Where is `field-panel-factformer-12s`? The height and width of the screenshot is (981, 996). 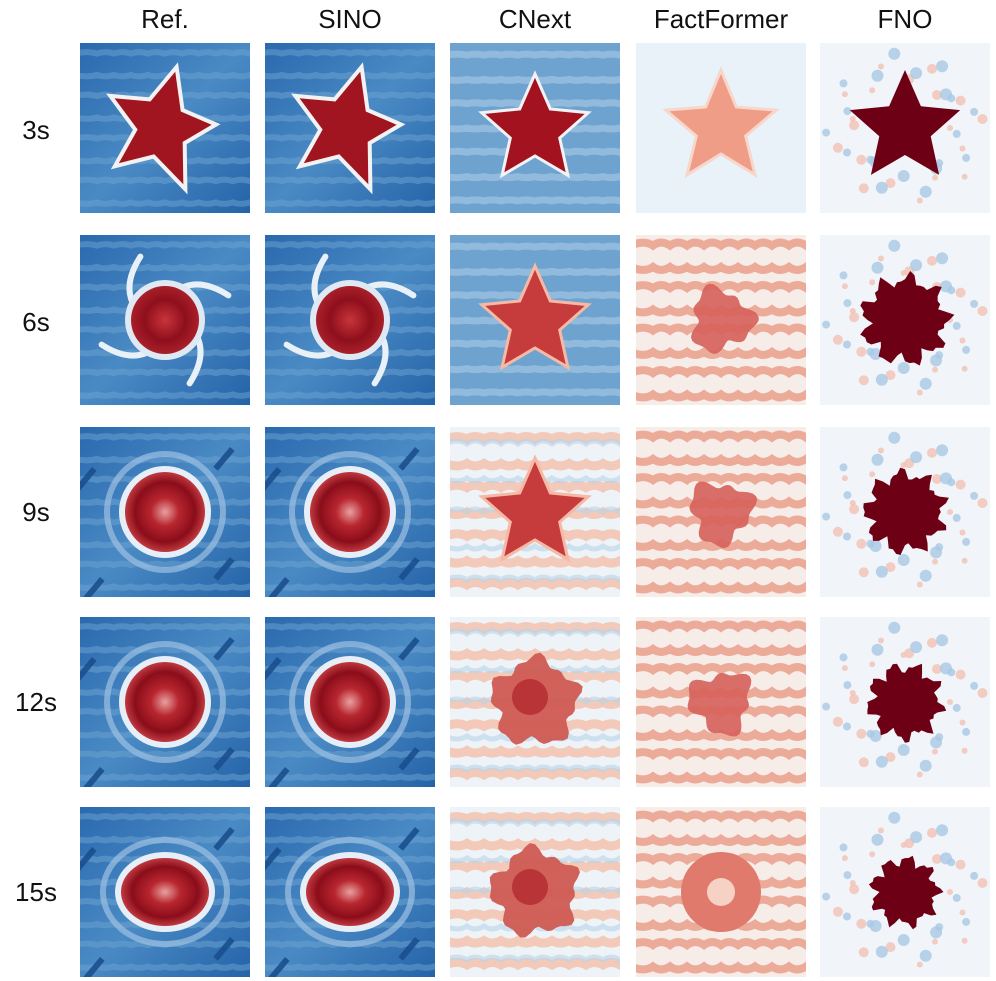
field-panel-factformer-12s is located at coordinates (721, 702).